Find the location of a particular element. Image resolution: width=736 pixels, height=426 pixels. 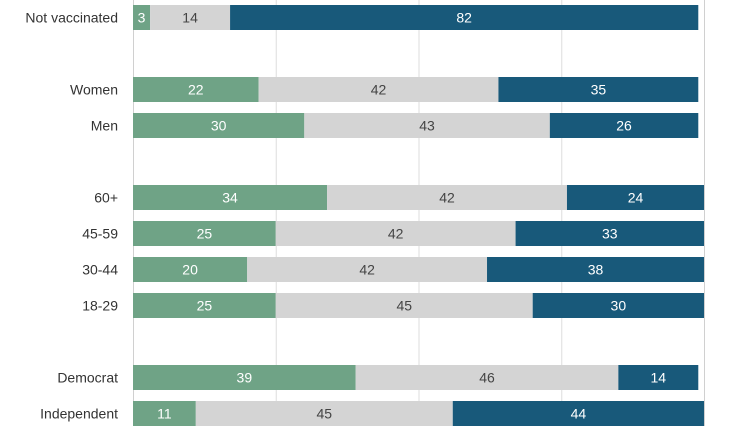

data-label-women-2: 42 is located at coordinates (379, 90).